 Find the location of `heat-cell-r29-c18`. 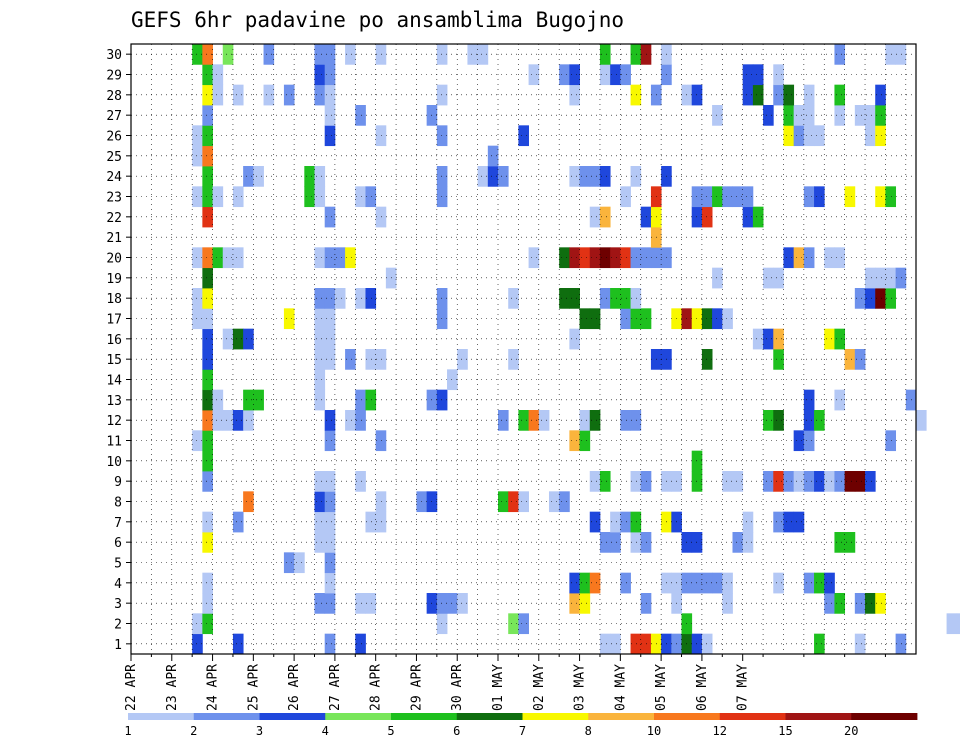

heat-cell-r29-c18 is located at coordinates (320, 75).